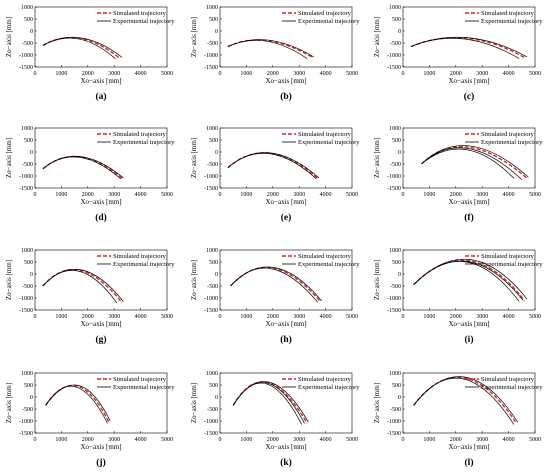 This screenshot has width=550, height=475. I want to click on panel-label: (l), so click(469, 462).